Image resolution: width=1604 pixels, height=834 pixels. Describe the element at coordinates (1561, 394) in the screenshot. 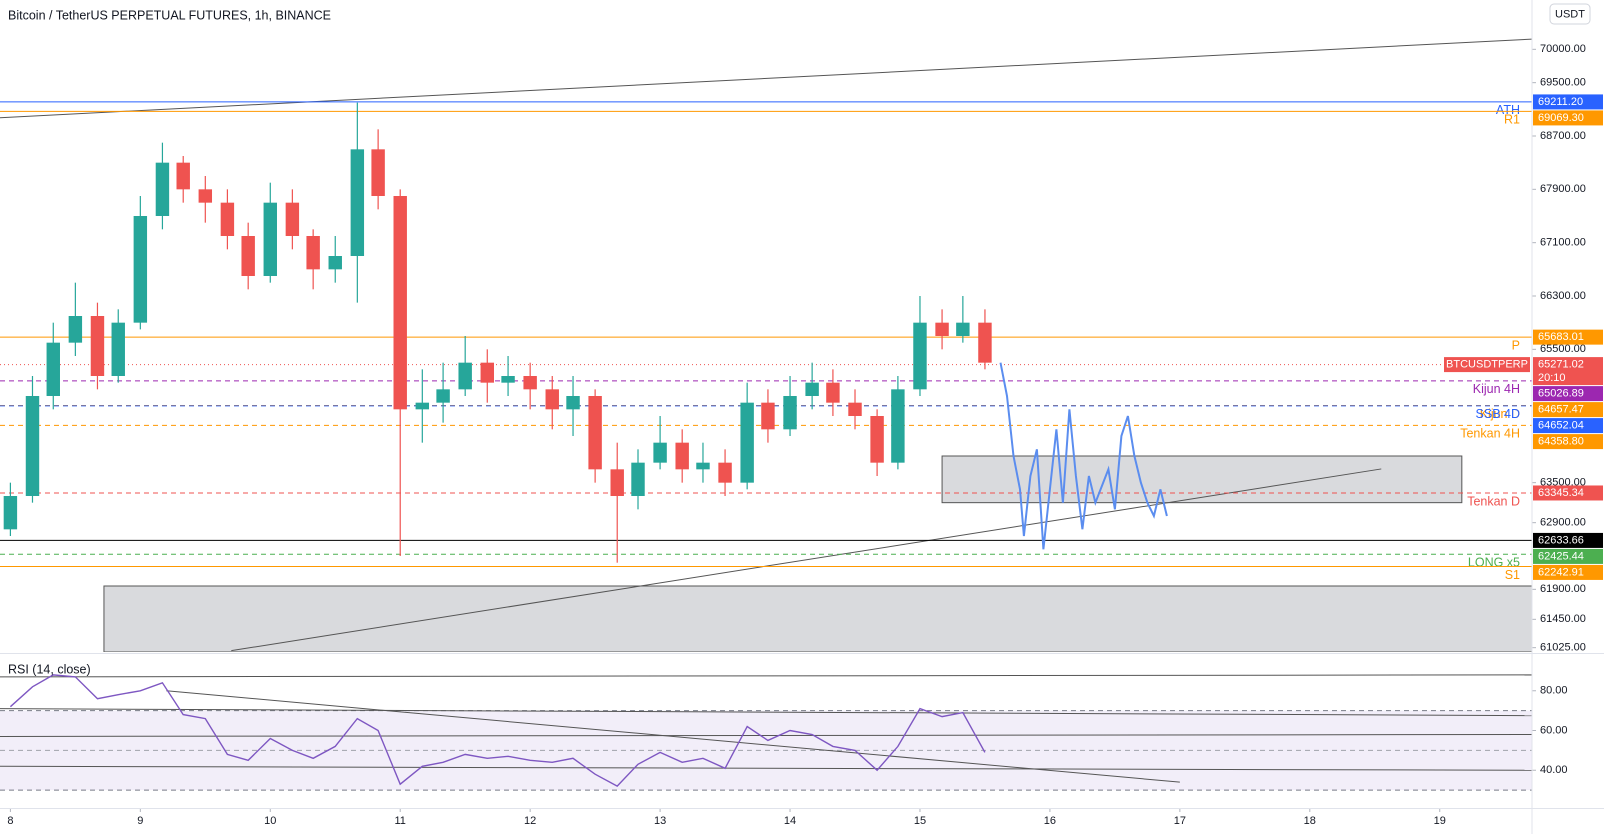

I see `price-label: 65026.89` at that location.